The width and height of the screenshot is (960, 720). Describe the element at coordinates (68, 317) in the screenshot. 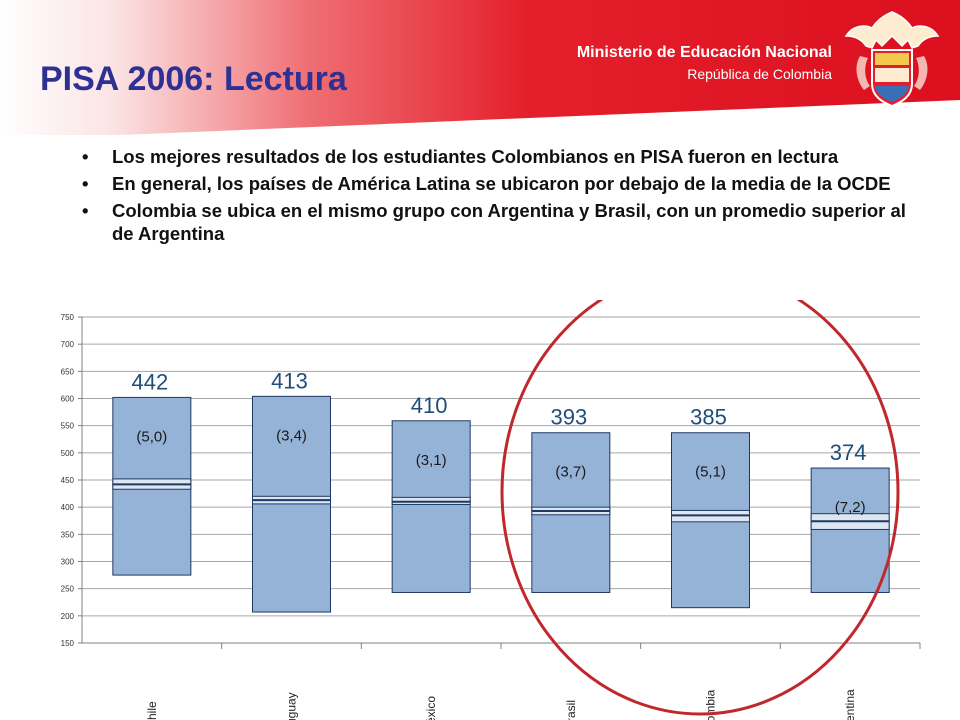

I see `y-tick-label: 750` at that location.